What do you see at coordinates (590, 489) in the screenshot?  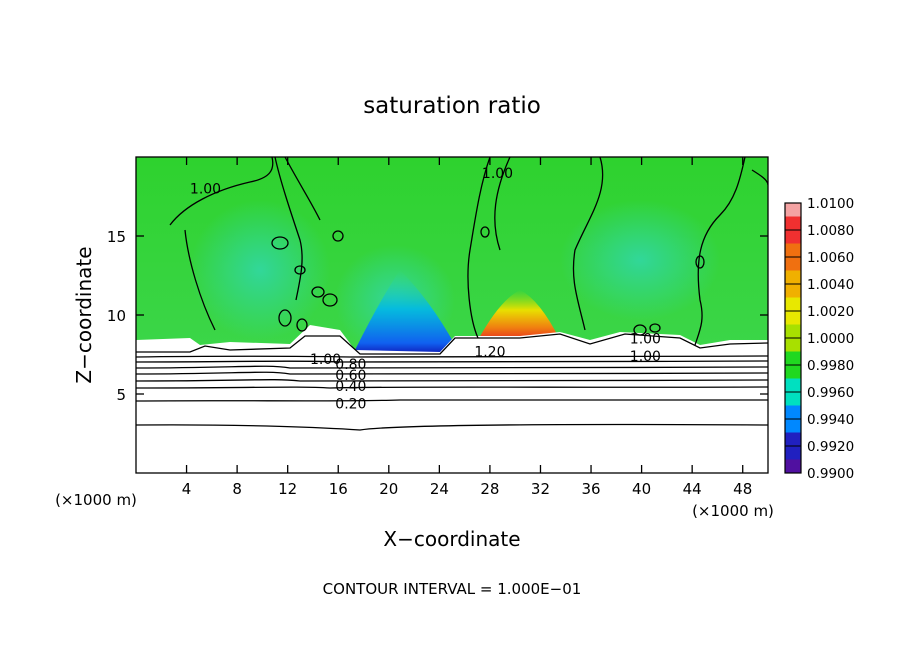 I see `x-tick-label: 36` at bounding box center [590, 489].